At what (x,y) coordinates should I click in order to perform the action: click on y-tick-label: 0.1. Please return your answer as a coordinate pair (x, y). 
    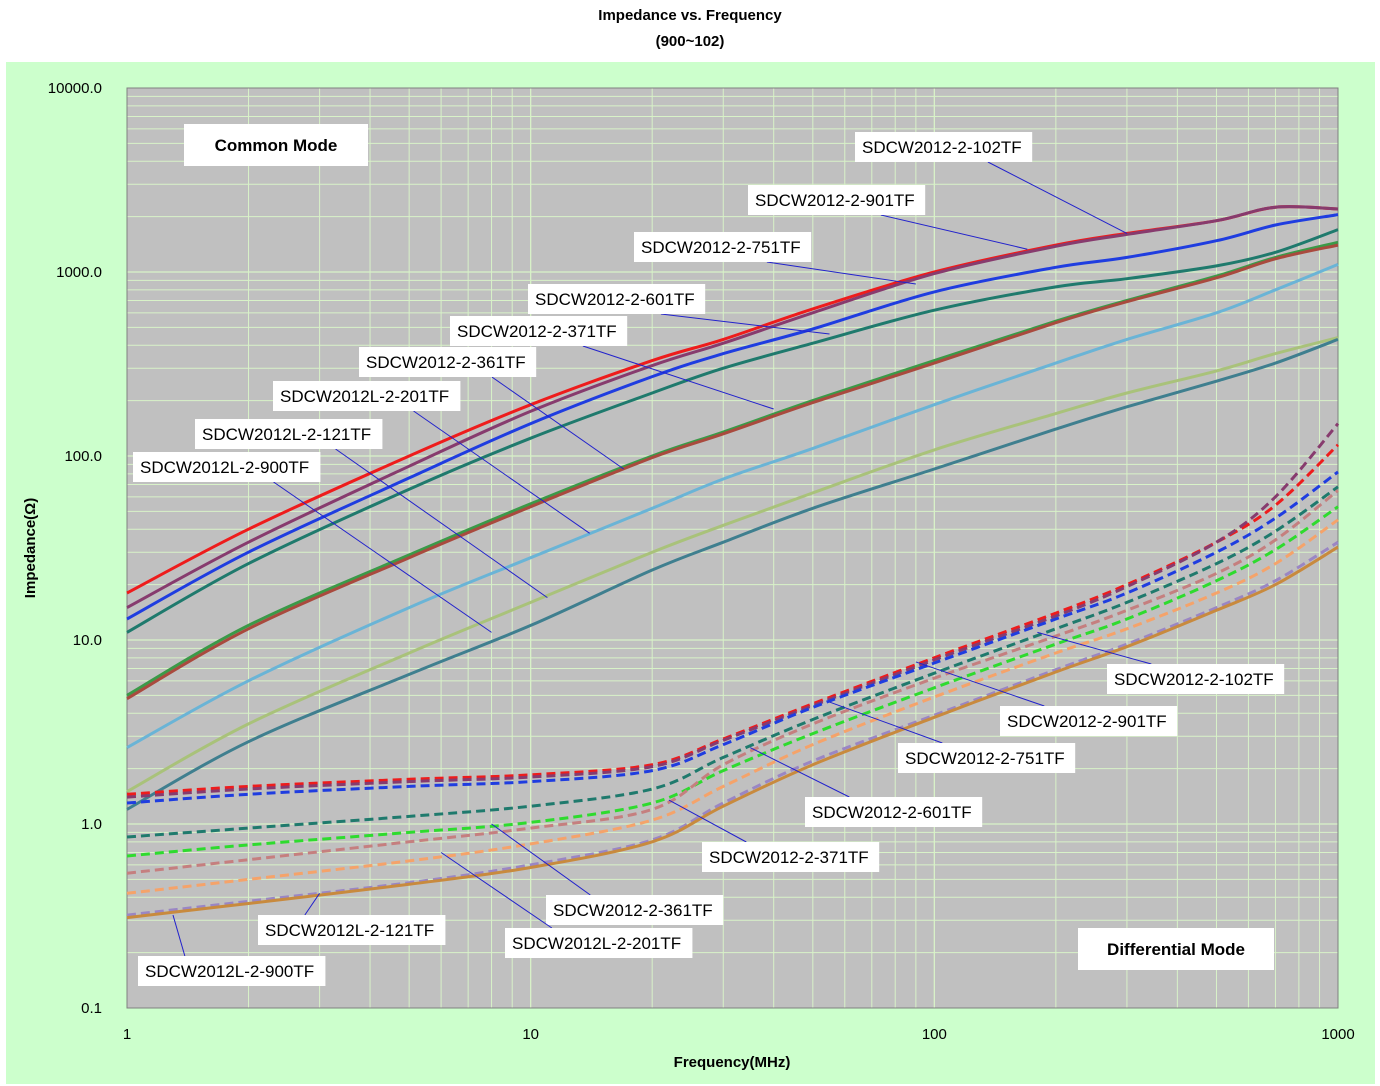
    Looking at the image, I should click on (91, 1008).